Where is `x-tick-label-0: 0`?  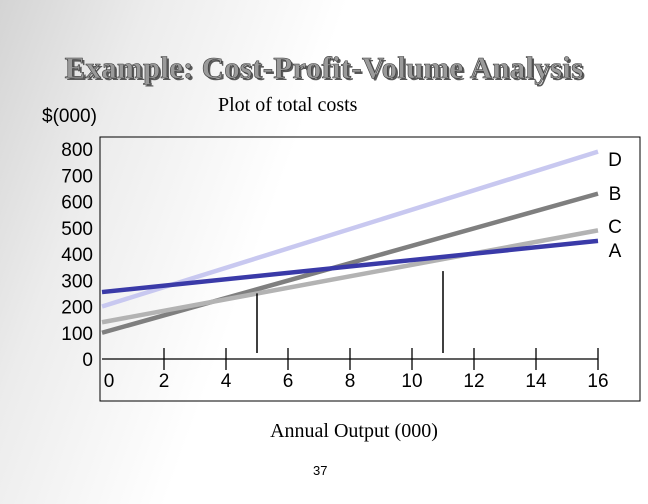
x-tick-label-0: 0 is located at coordinates (109, 381).